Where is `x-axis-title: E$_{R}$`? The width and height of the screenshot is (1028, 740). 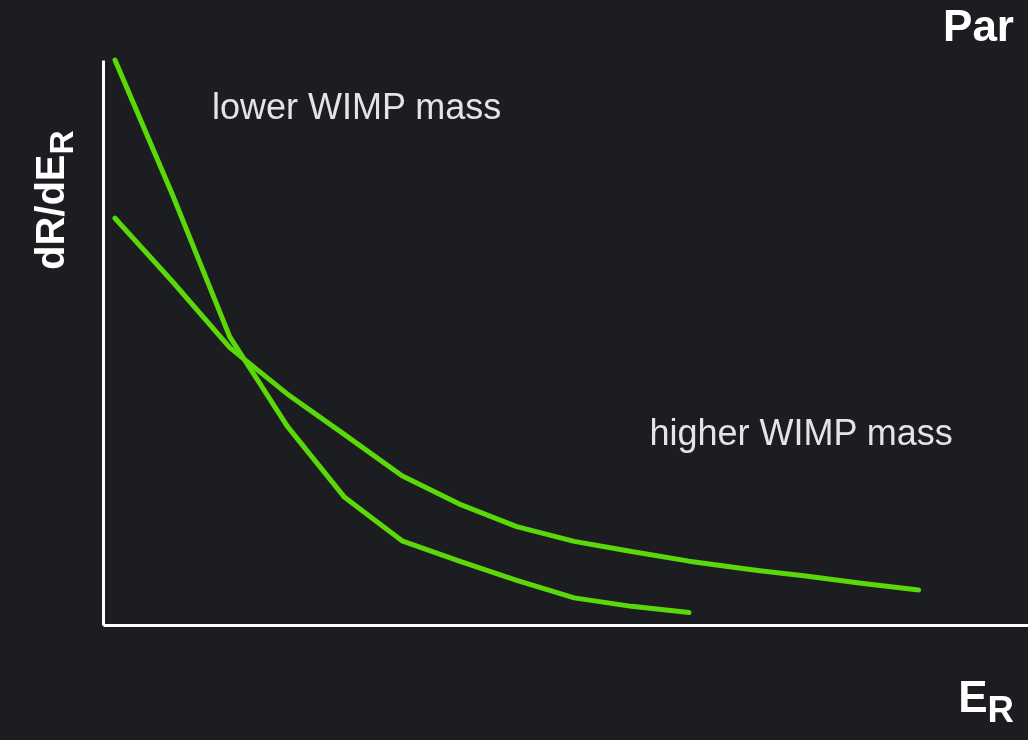 x-axis-title: E$_{R}$ is located at coordinates (986, 701).